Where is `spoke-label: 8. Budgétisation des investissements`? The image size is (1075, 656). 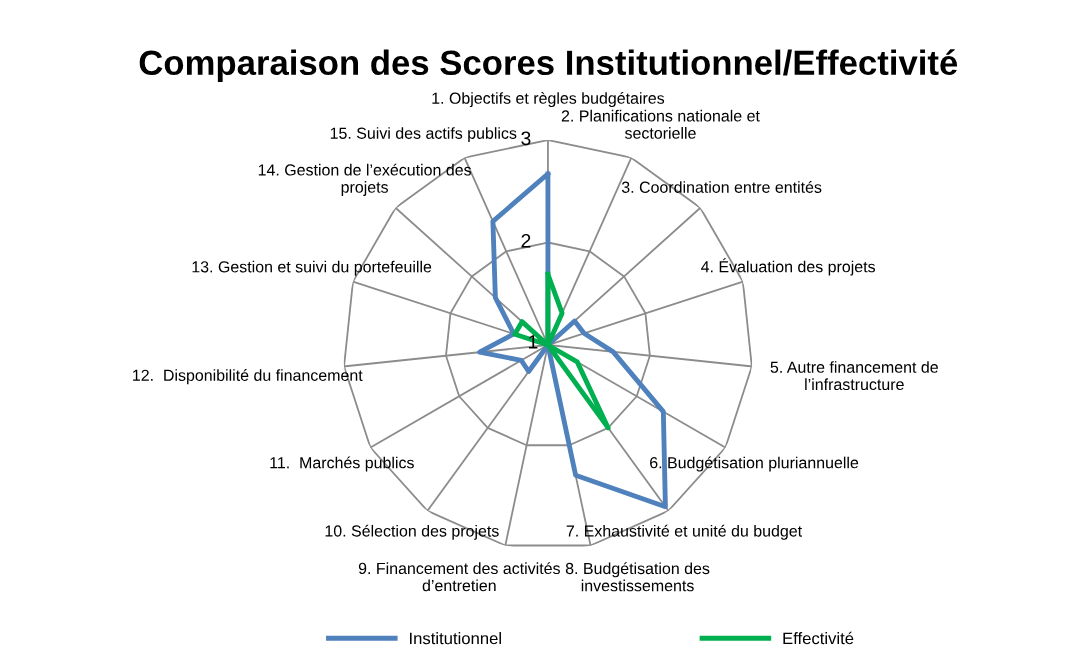
spoke-label: 8. Budgétisation des investissements is located at coordinates (637, 577).